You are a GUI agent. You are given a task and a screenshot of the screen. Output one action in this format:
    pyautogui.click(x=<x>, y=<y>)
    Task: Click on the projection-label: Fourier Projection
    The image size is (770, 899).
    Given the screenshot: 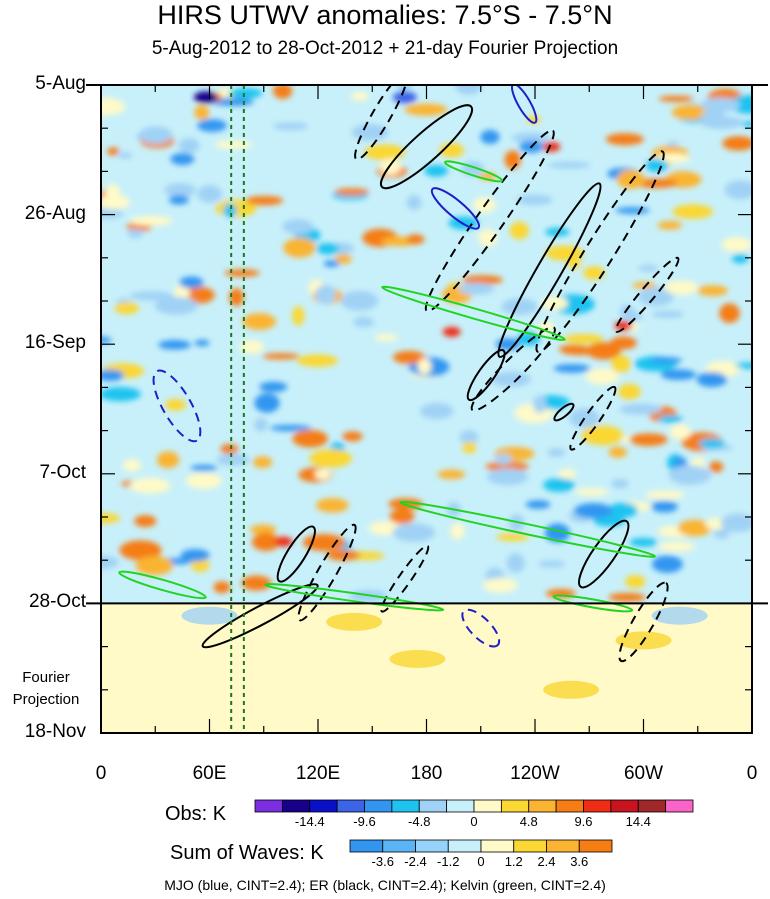 What is the action you would take?
    pyautogui.click(x=46, y=689)
    